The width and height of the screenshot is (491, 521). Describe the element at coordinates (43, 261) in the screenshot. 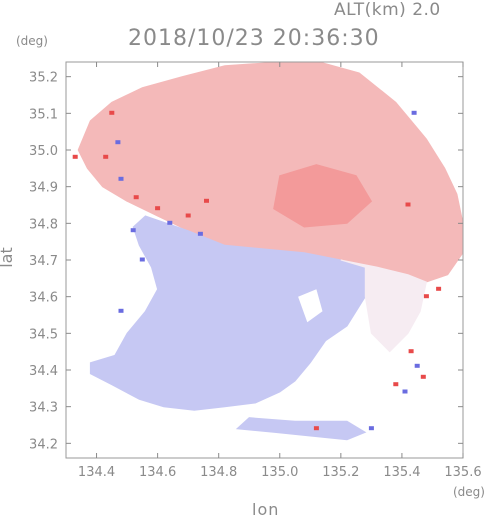

I see `y-tick-label: 34.7` at that location.